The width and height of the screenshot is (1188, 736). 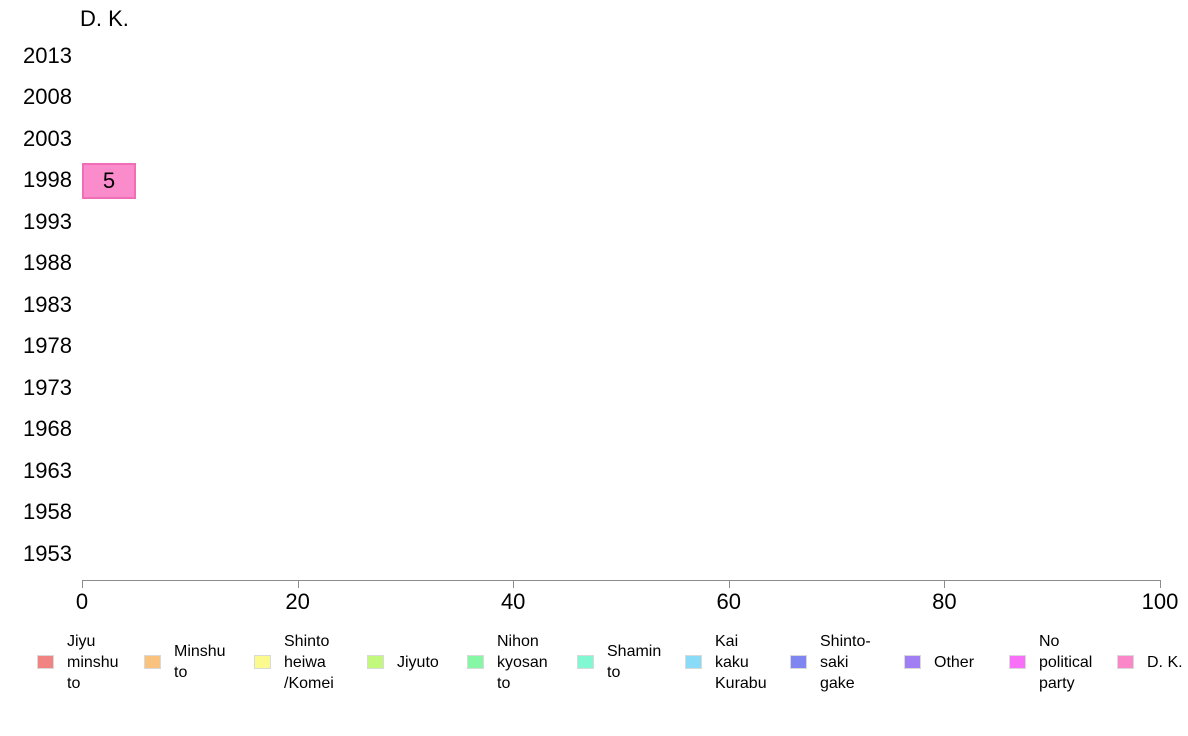 I want to click on bar-1998: 5, so click(x=109, y=180).